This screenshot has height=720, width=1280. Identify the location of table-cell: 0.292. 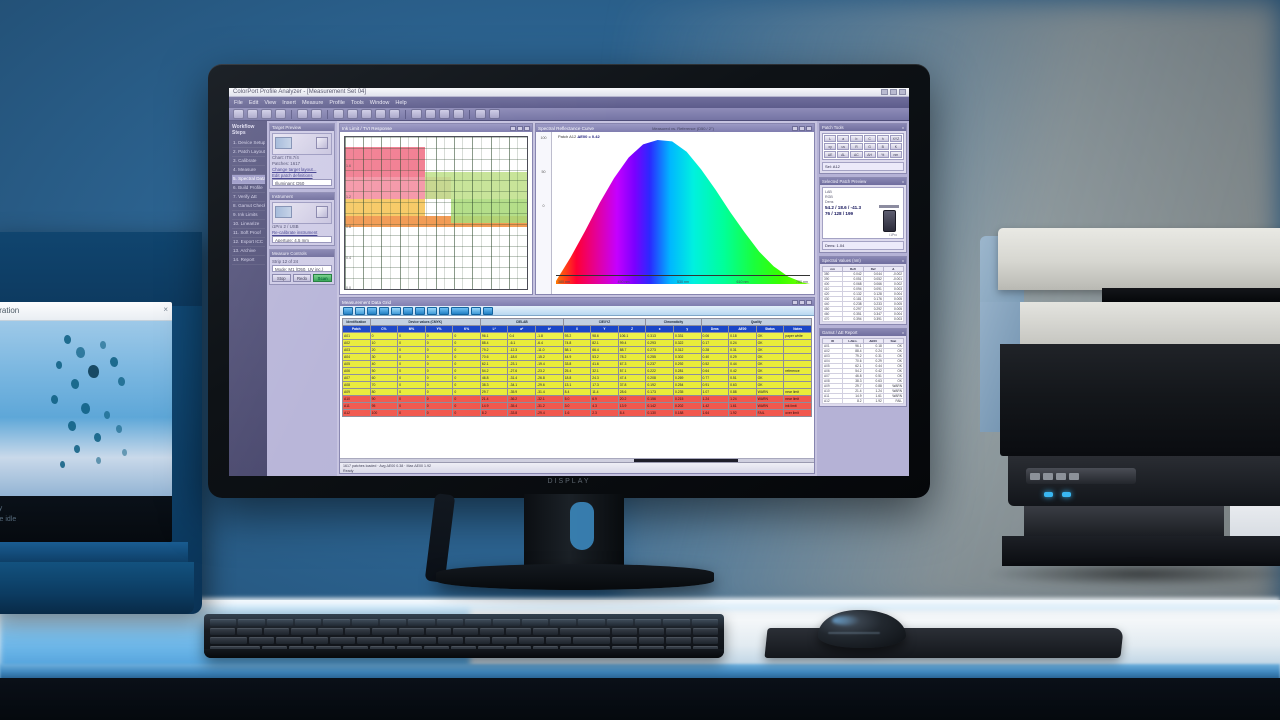
(687, 364).